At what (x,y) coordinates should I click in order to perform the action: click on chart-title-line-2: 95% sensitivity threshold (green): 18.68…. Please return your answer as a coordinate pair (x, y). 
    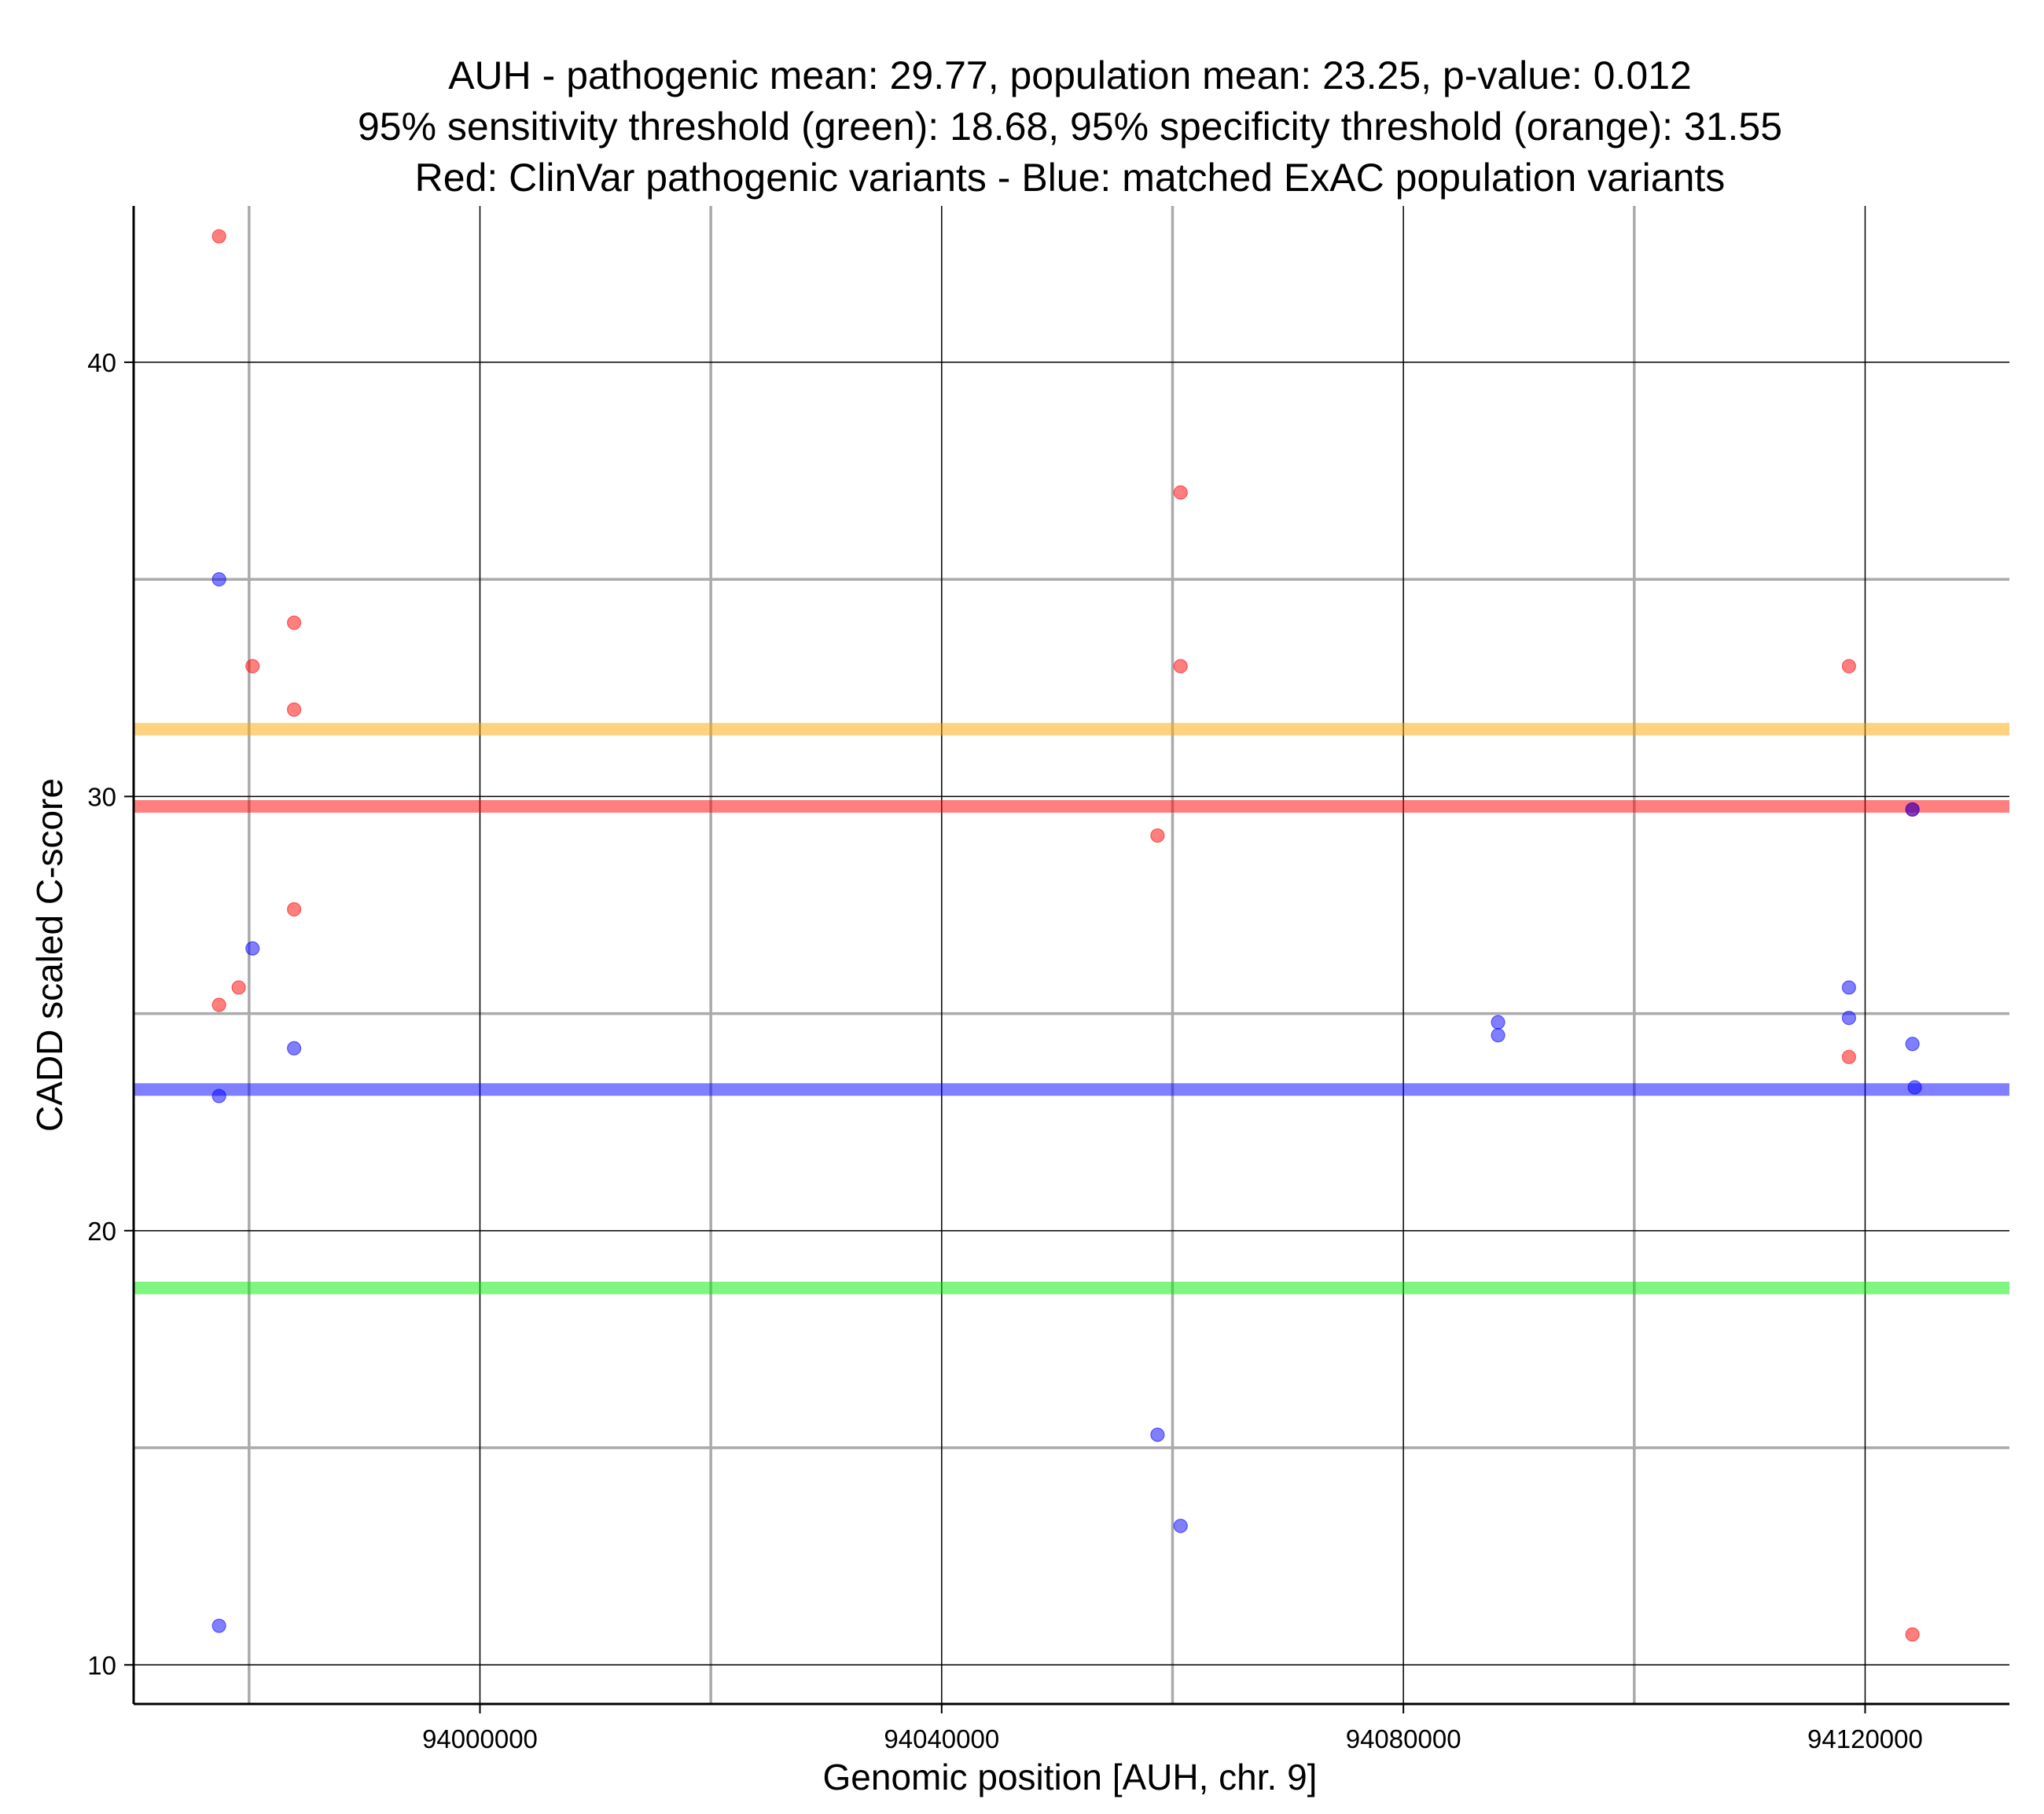
    Looking at the image, I should click on (1070, 127).